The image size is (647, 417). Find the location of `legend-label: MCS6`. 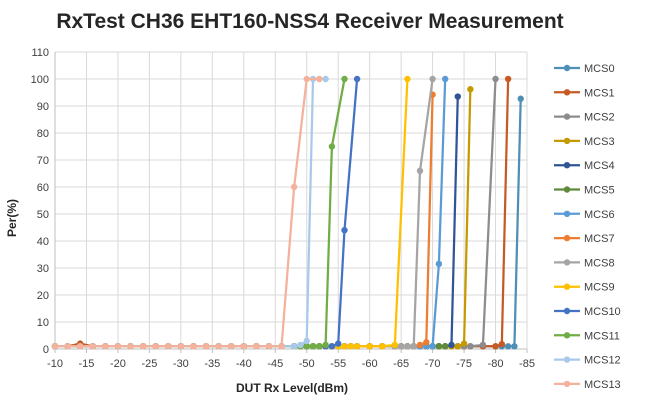

legend-label: MCS6 is located at coordinates (599, 215).